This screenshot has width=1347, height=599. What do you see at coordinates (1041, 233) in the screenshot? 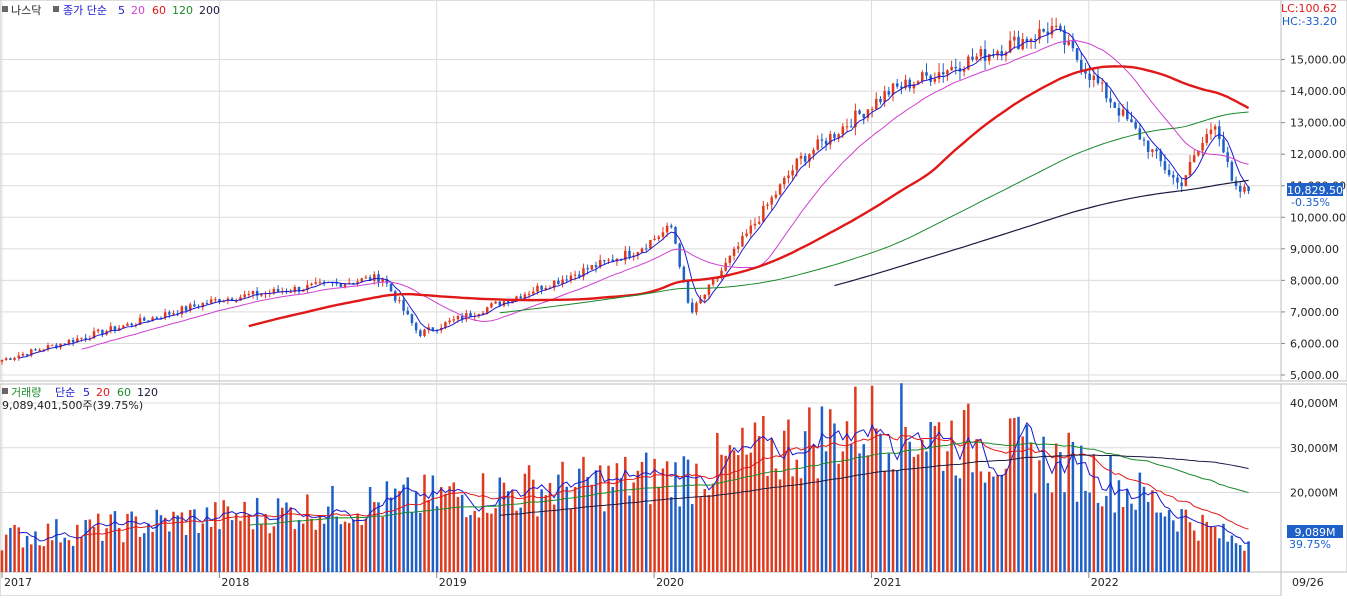
I see `ma200-line` at bounding box center [1041, 233].